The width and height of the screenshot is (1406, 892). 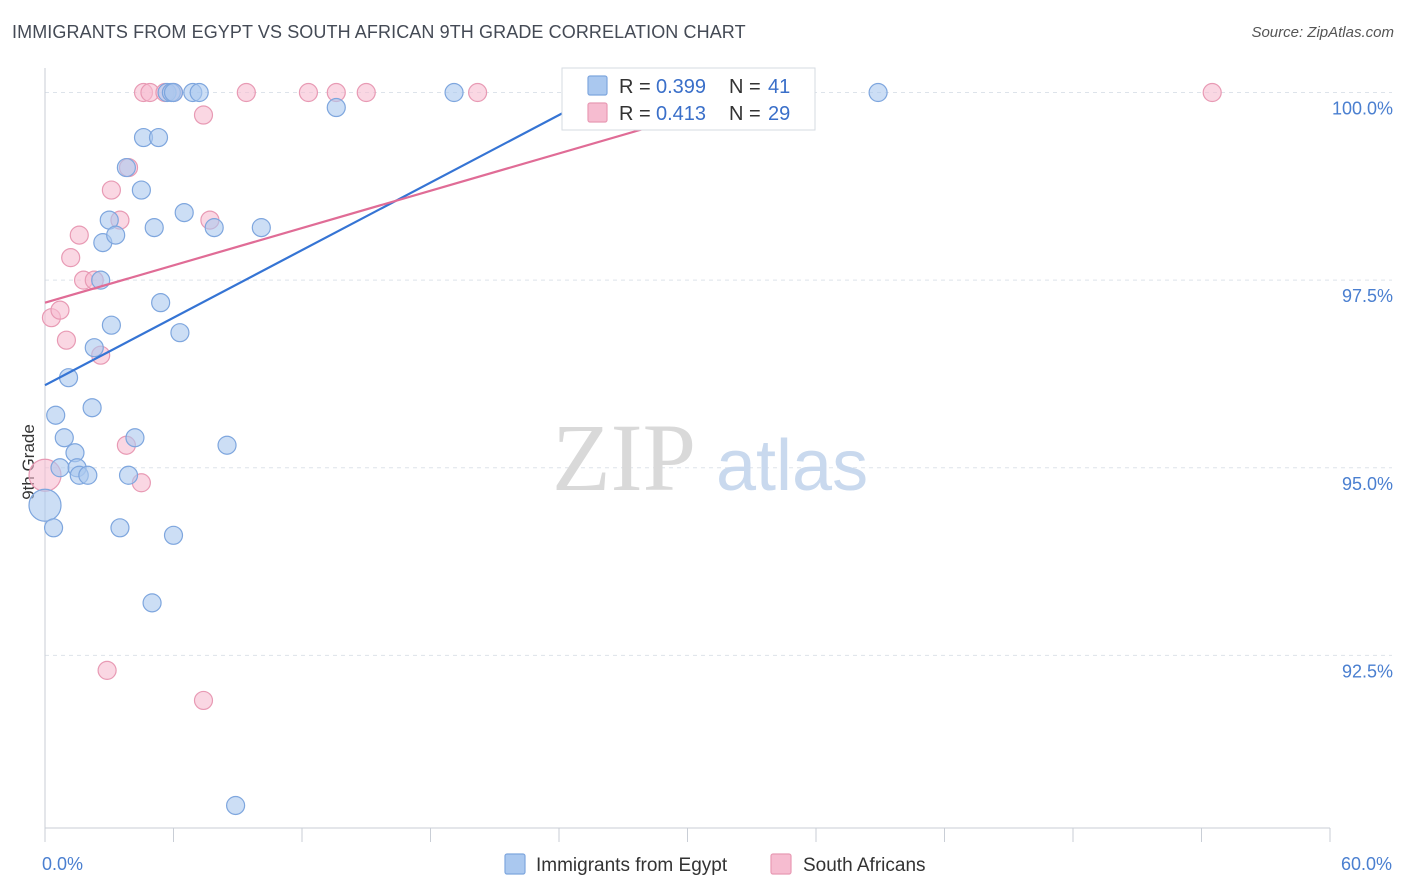 What do you see at coordinates (779, 87) in the screenshot?
I see `stats-n-value-blue: 41` at bounding box center [779, 87].